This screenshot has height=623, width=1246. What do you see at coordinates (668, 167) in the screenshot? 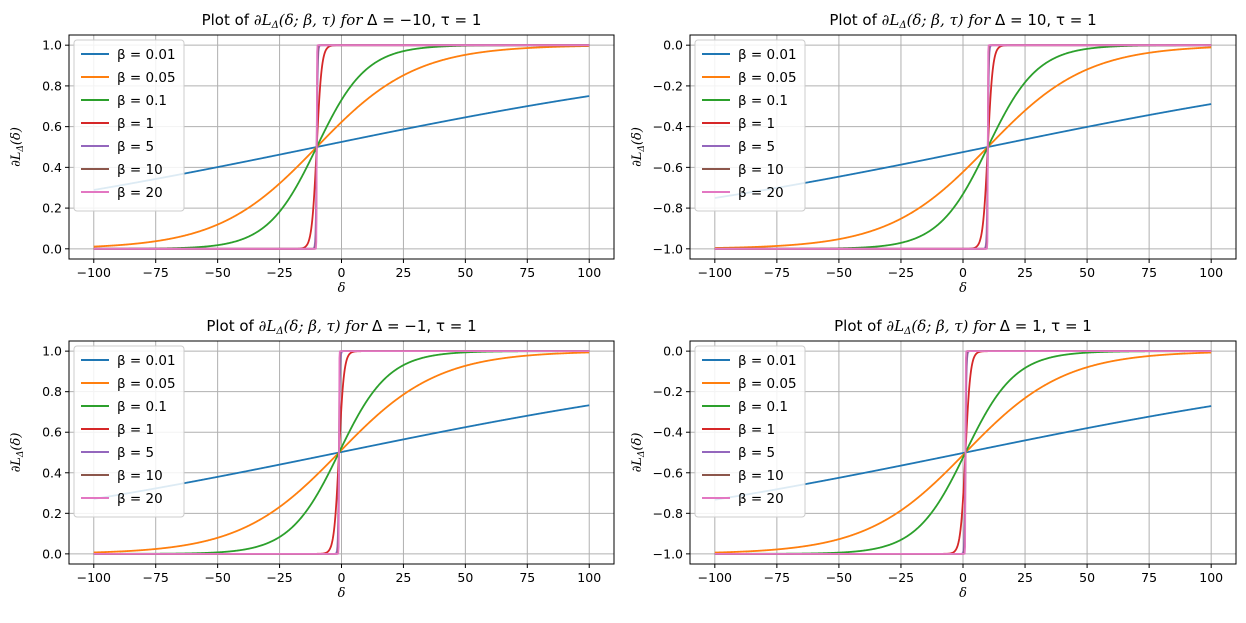
I see `y-tick-label: −0.6` at bounding box center [668, 167].